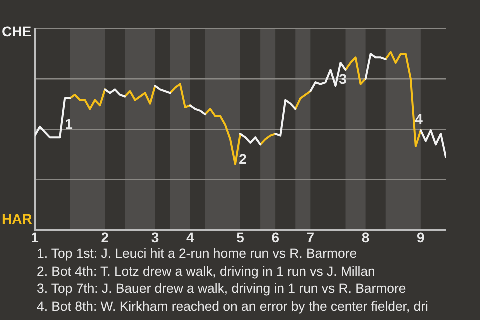  I want to click on annotation: 3, so click(343, 78).